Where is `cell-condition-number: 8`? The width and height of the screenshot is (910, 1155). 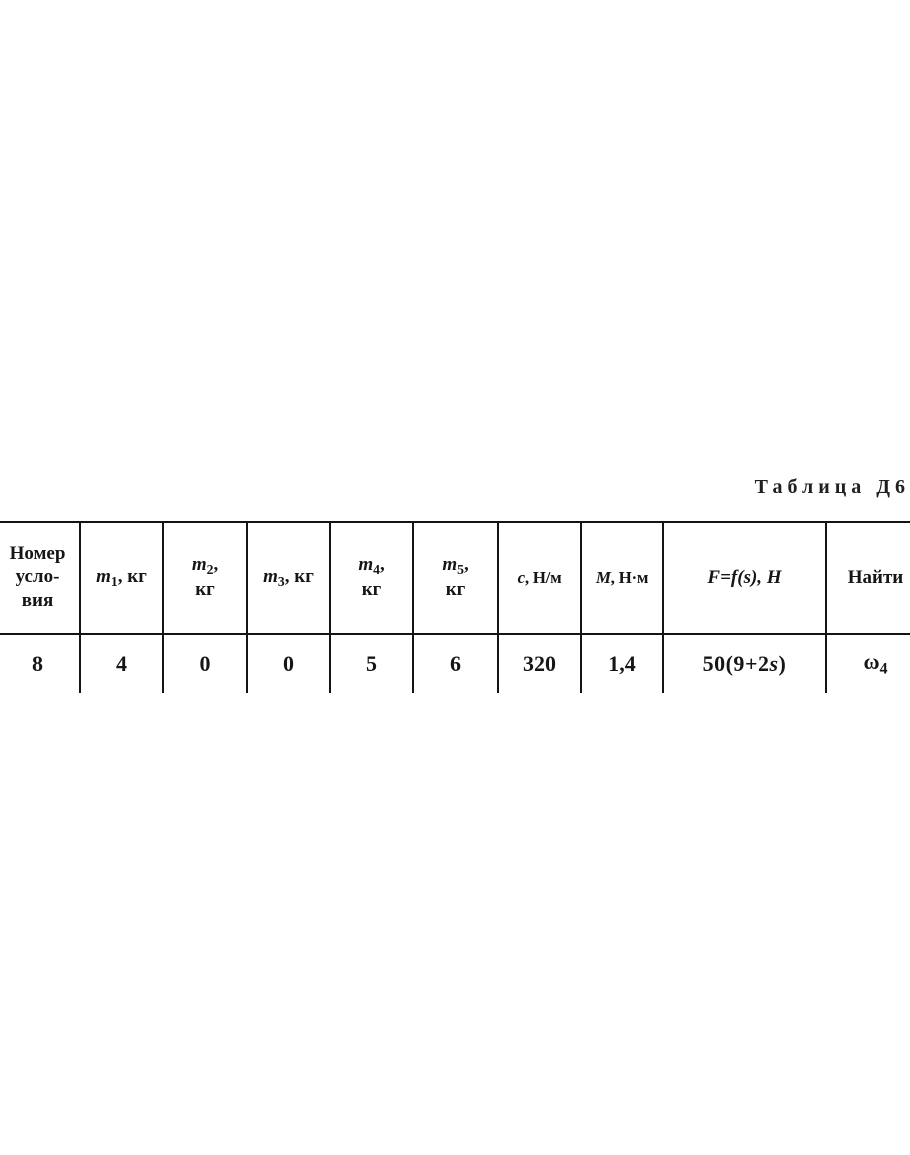
cell-condition-number: 8 is located at coordinates (40, 663).